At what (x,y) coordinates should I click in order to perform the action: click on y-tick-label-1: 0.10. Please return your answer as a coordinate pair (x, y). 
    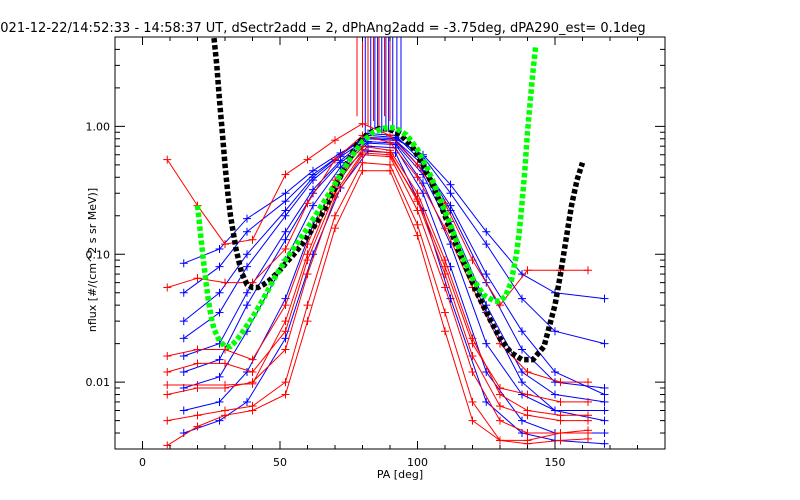
    Looking at the image, I should click on (98, 254).